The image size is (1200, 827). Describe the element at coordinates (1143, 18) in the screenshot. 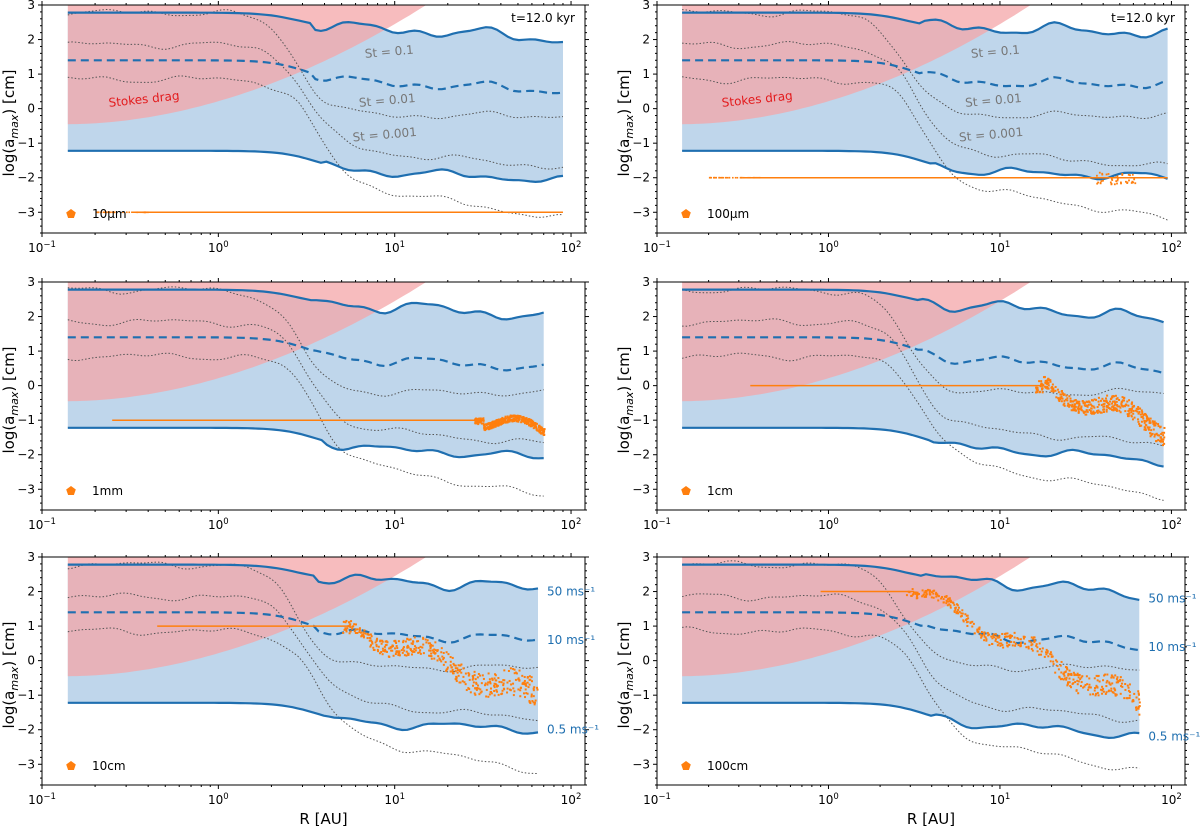

I see `time-label: t=12.0 kyr` at that location.